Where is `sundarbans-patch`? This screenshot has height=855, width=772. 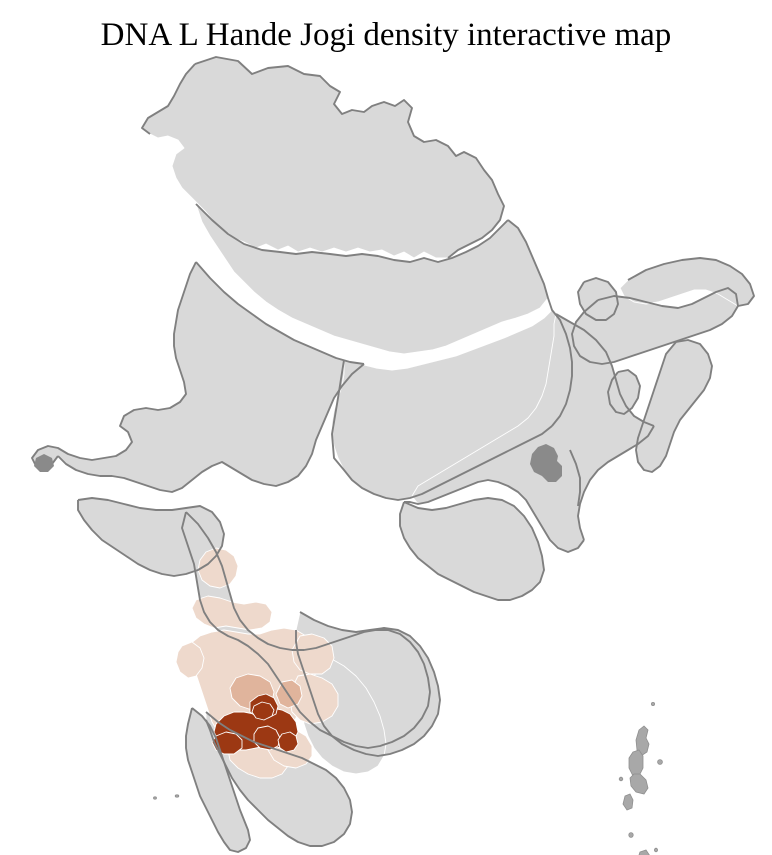 sundarbans-patch is located at coordinates (546, 463).